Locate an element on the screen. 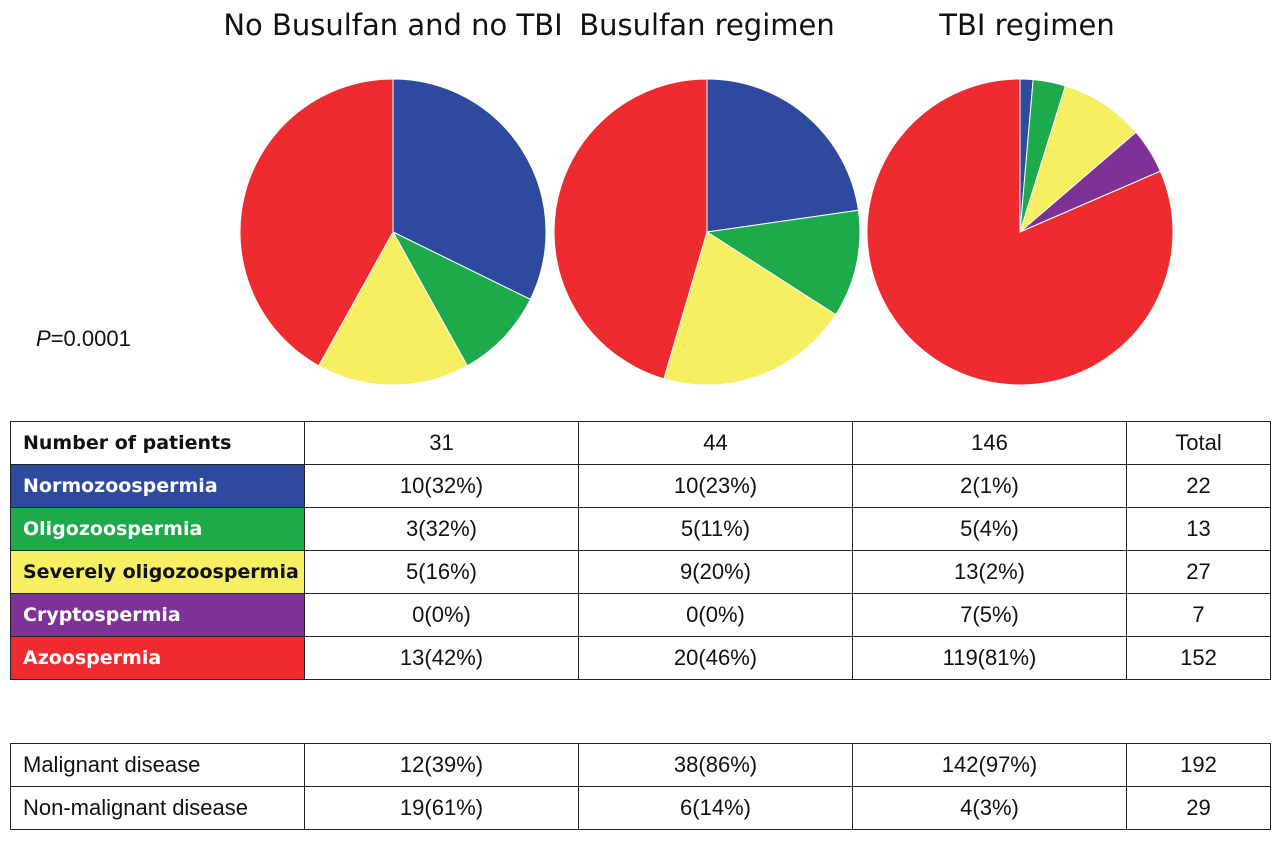 Image resolution: width=1280 pixels, height=856 pixels. table-row-oligozoospermia: Oligozoospermia 3(32%) 5(11%) 5(4%) 13 is located at coordinates (640, 529).